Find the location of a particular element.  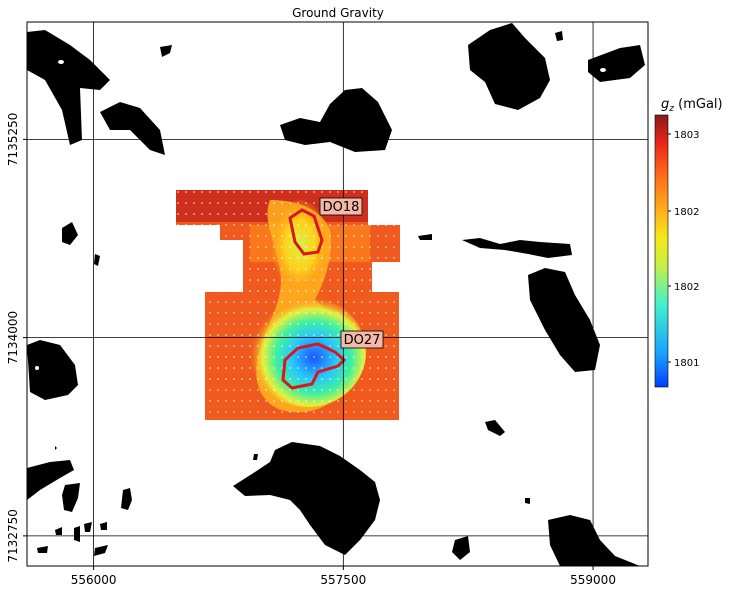

target-contours is located at coordinates (314, 299).